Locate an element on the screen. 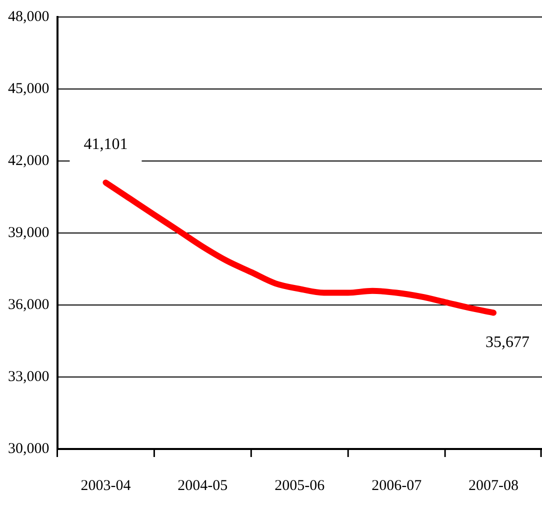  y-tick-label: 33,000 is located at coordinates (29, 376).